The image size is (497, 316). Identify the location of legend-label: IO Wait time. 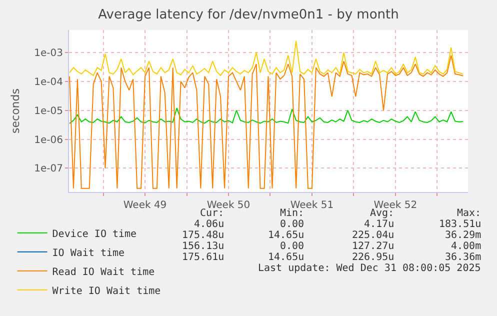
(88, 253).